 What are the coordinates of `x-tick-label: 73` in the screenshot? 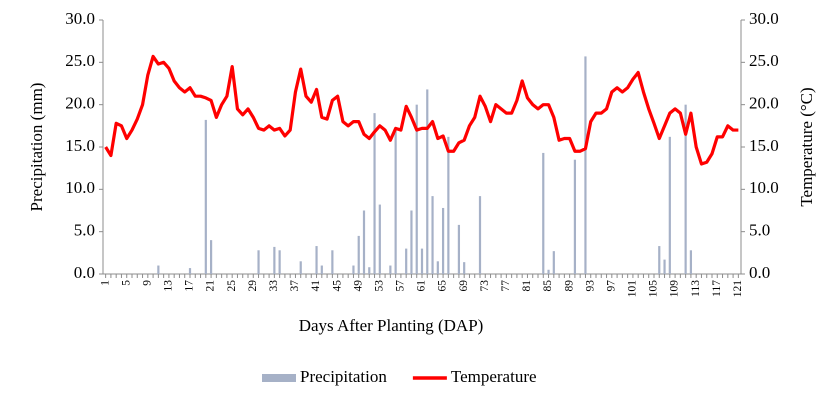 It's located at (485, 286).